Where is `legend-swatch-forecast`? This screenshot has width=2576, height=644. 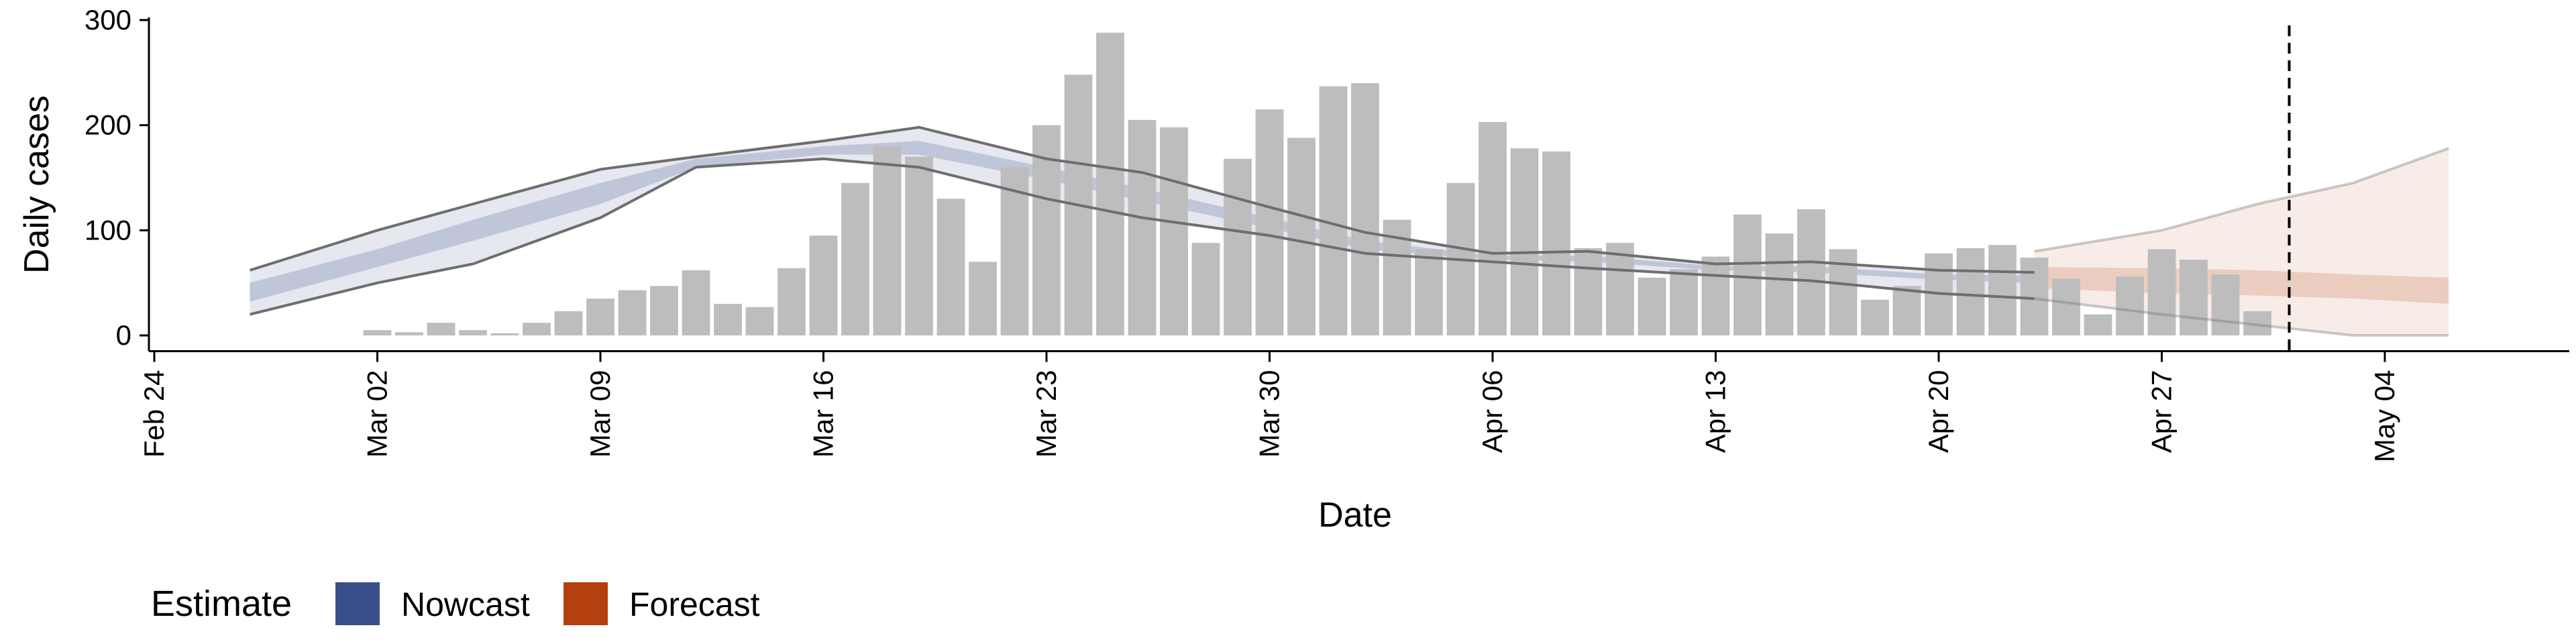
legend-swatch-forecast is located at coordinates (586, 603).